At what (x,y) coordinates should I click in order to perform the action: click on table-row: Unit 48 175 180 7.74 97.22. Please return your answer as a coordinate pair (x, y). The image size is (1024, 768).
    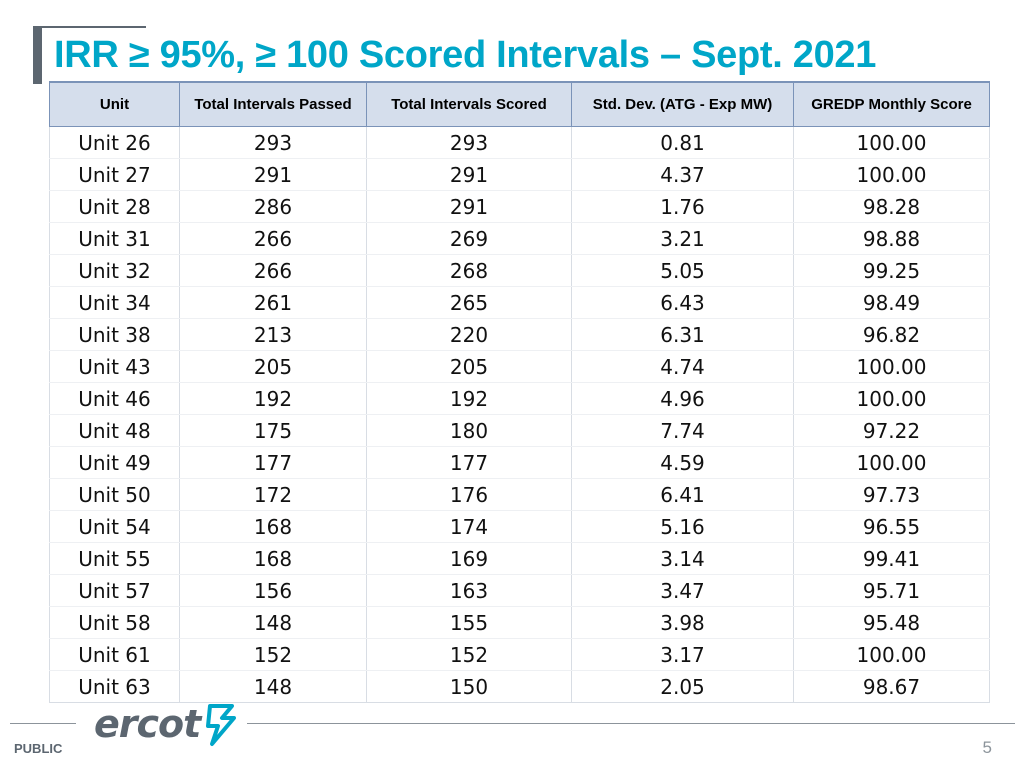
    Looking at the image, I should click on (519, 430).